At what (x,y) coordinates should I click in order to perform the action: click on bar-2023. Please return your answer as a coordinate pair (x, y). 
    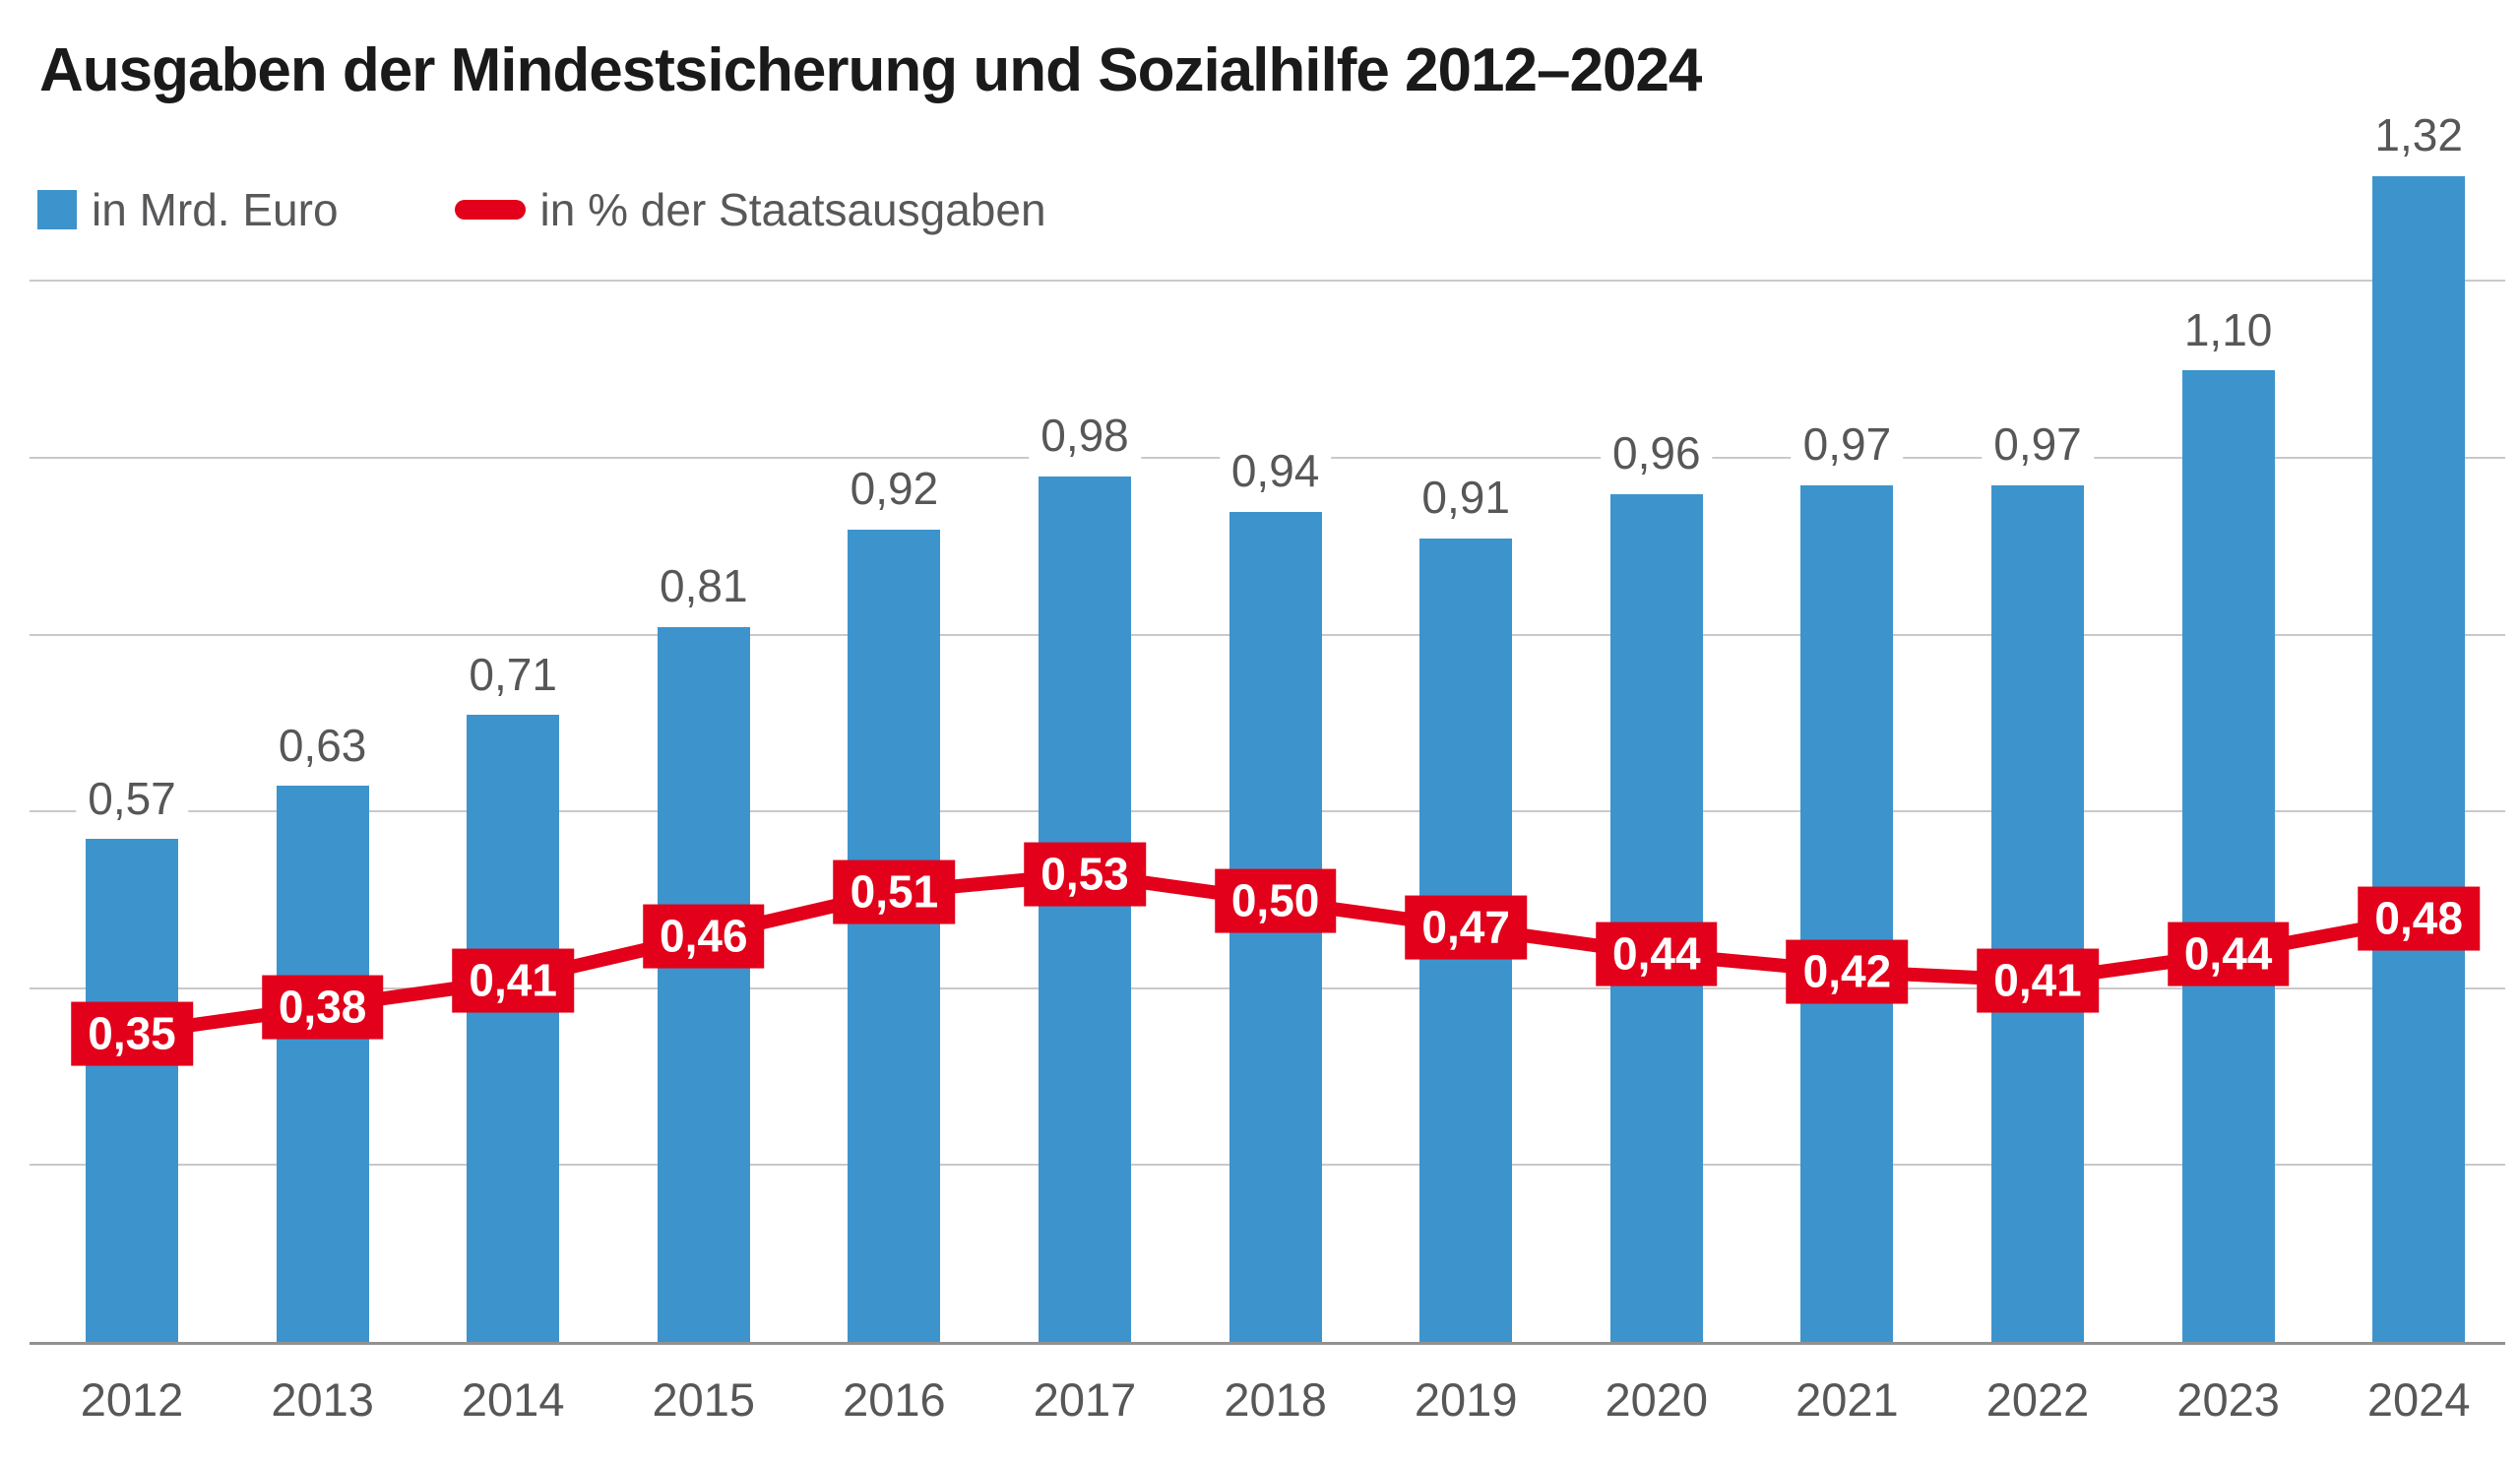
    Looking at the image, I should click on (2228, 856).